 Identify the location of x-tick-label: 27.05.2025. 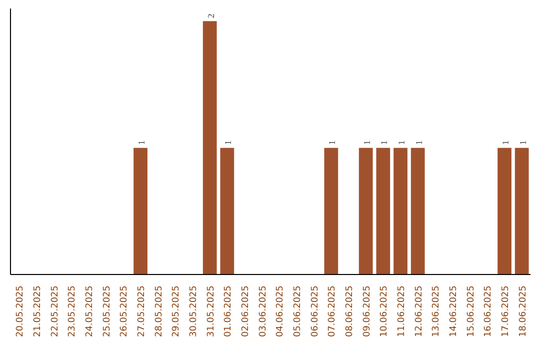
(142, 312).